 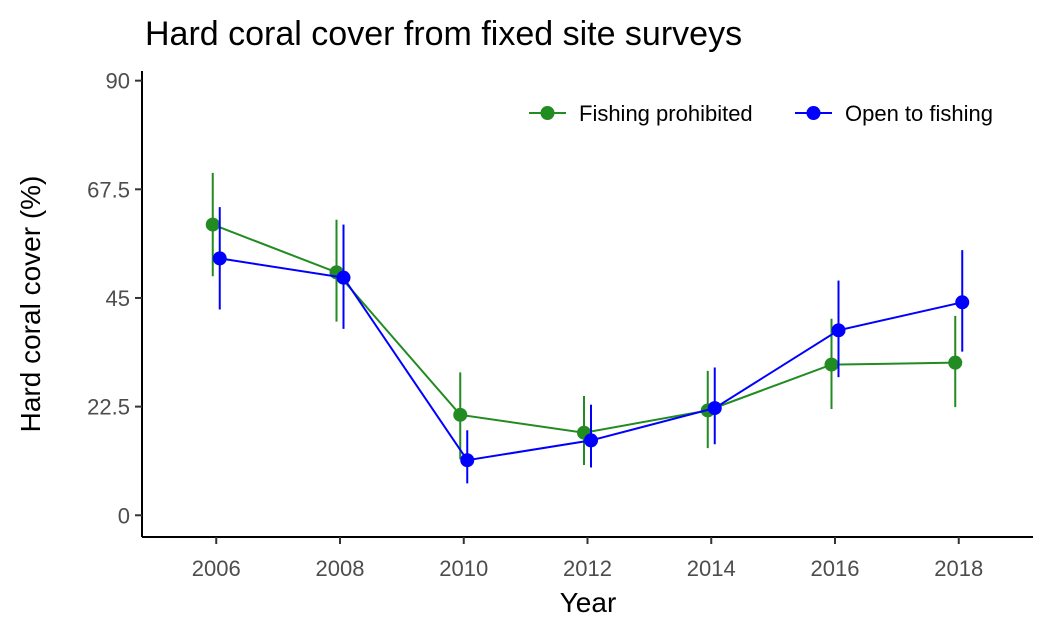 I want to click on legend-label-fishing-prohibited: Fishing prohibited, so click(x=666, y=113).